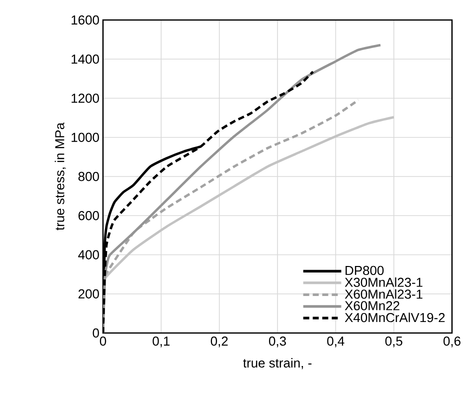 Image resolution: width=472 pixels, height=401 pixels. I want to click on y-tick-label: 1400, so click(85, 59).